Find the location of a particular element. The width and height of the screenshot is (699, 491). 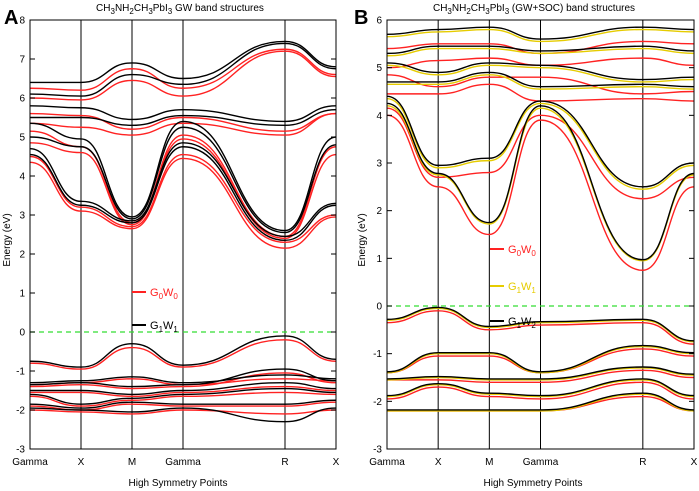

panel-b-legend: G0W0 G1W1 G1W2 is located at coordinates (513, 287).